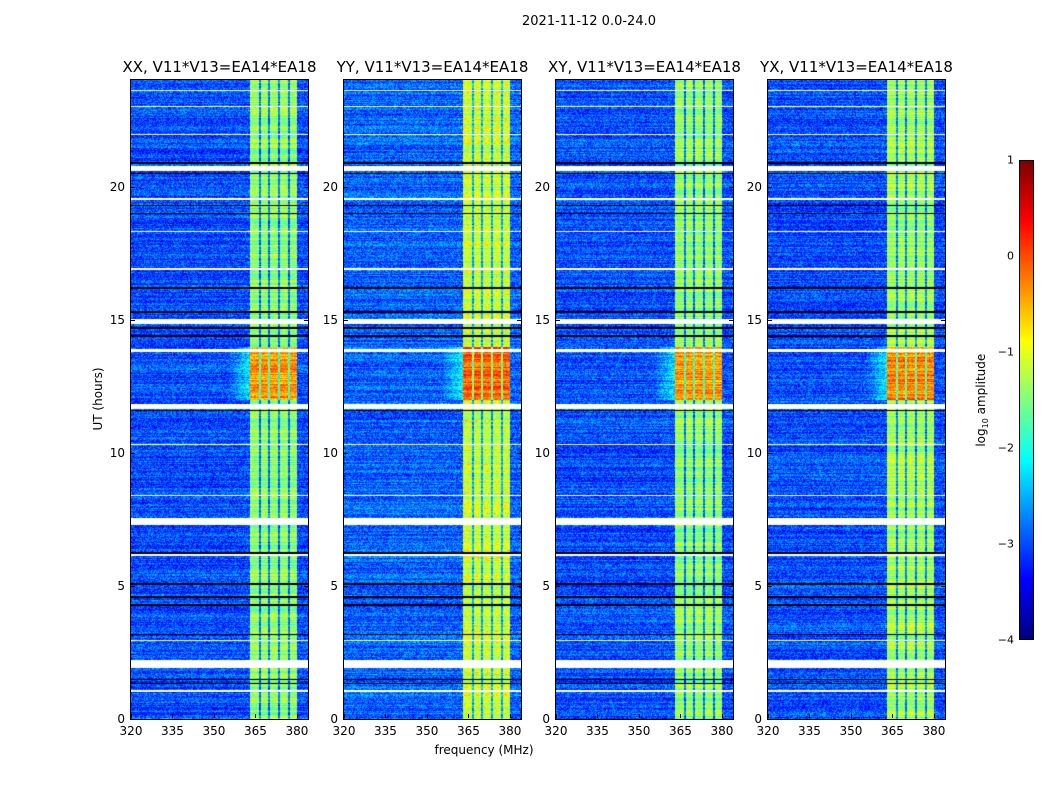 The width and height of the screenshot is (1050, 800). Describe the element at coordinates (856, 67) in the screenshot. I see `panel-title: YX, V11*V13=EA14*EA18` at that location.